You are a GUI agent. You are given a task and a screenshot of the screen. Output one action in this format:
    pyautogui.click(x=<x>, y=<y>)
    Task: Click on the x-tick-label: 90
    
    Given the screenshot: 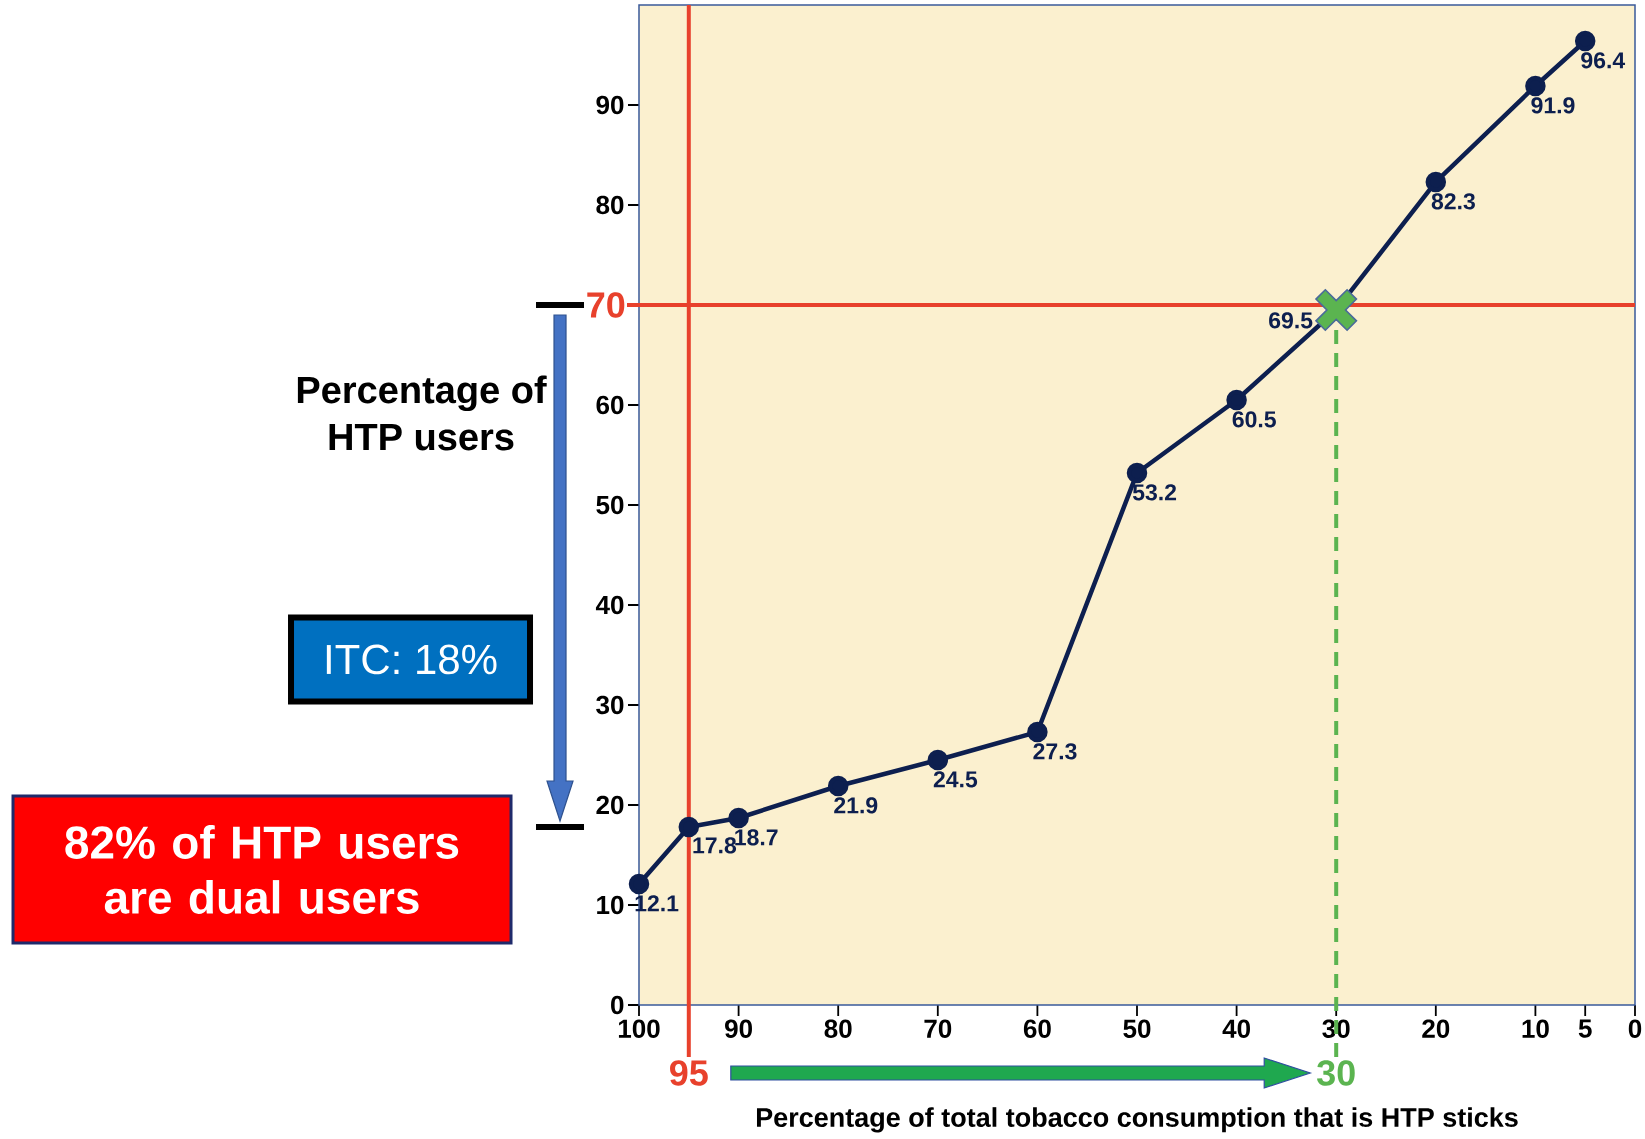 What is the action you would take?
    pyautogui.click(x=738, y=1028)
    